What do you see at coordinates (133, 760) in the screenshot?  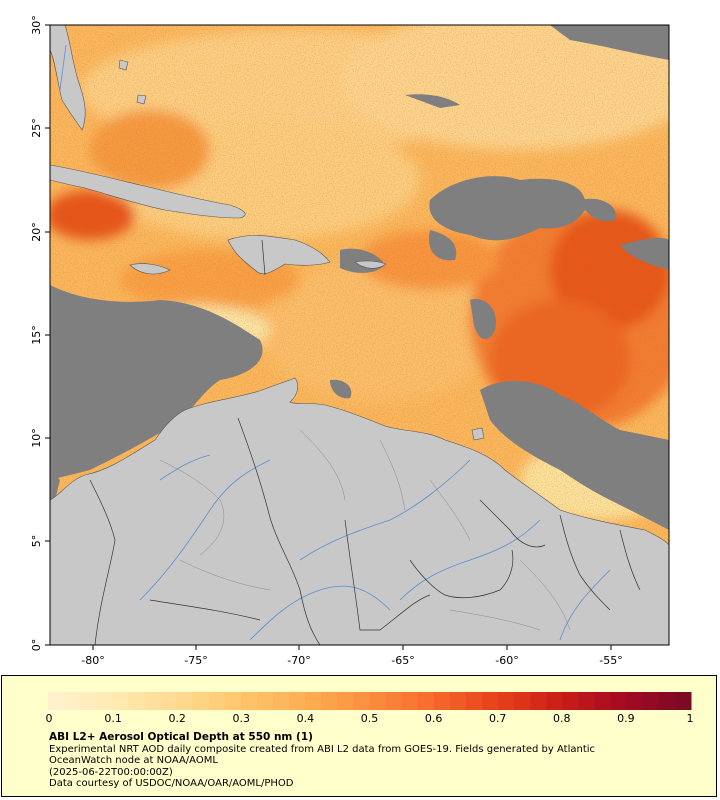 I see `legend-description-line-2: OceanWatch node at NOAA/AOML` at bounding box center [133, 760].